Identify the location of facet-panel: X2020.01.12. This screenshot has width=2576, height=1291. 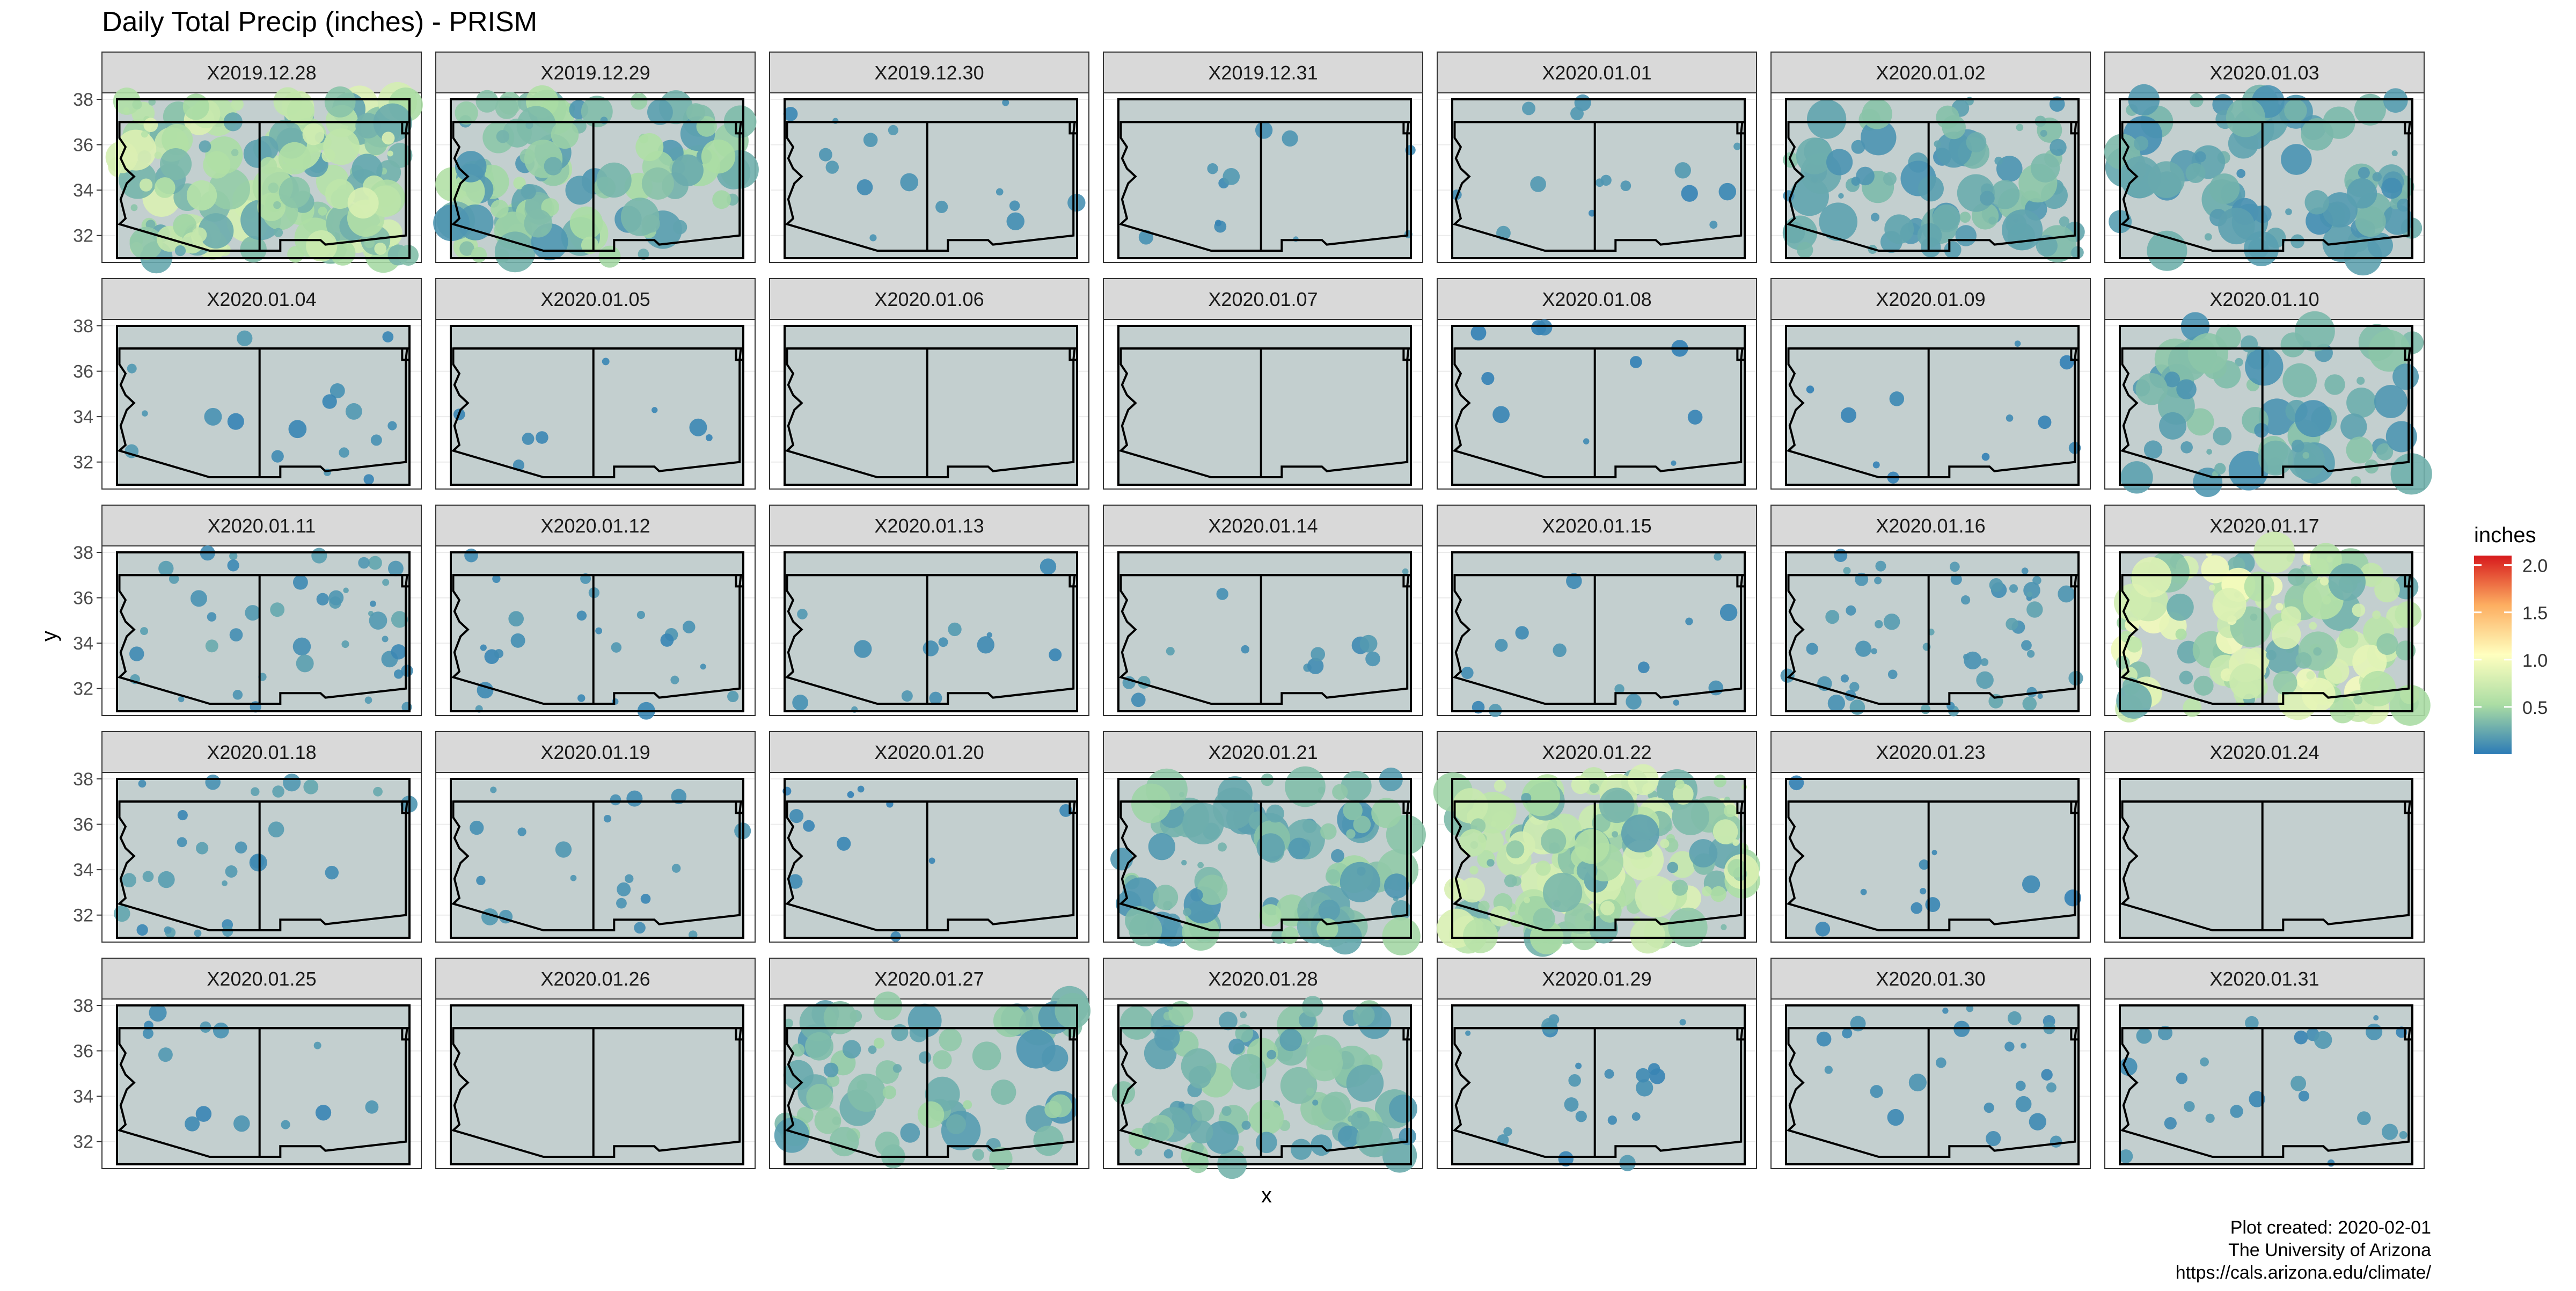
(595, 612).